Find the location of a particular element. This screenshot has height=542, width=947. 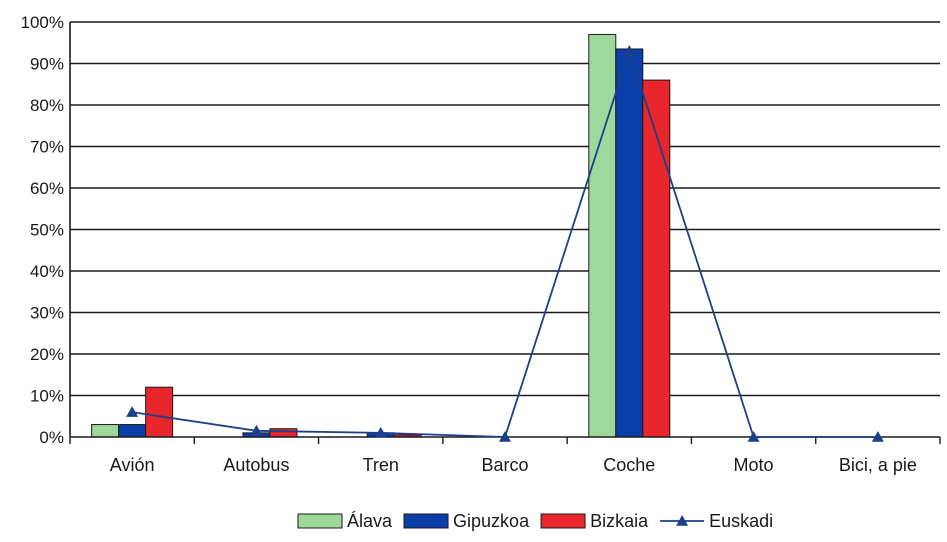

y-tick-label: 10% is located at coordinates (47, 396).